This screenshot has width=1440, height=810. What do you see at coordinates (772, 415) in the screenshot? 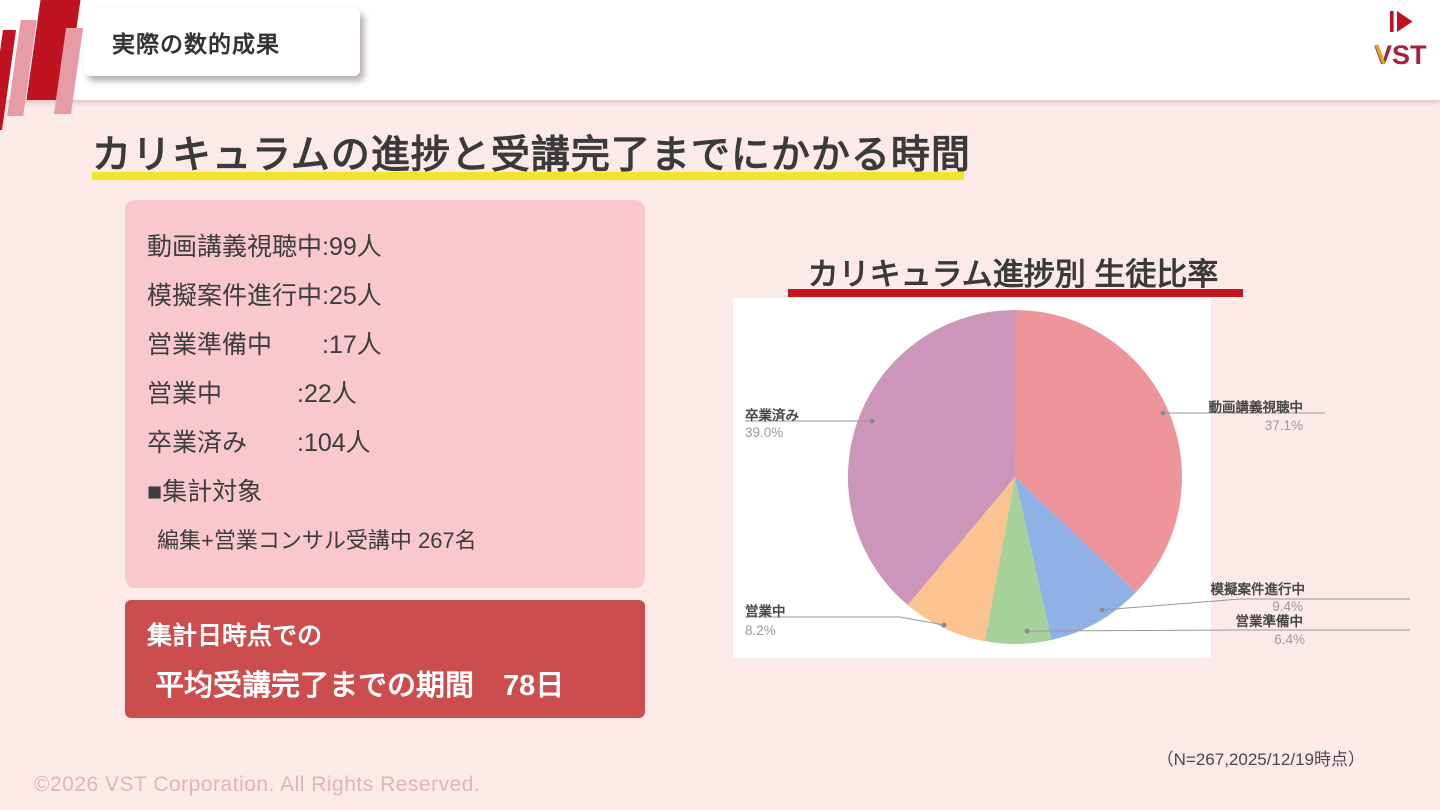
I see `pie-label-name-4: 卒業済み` at bounding box center [772, 415].